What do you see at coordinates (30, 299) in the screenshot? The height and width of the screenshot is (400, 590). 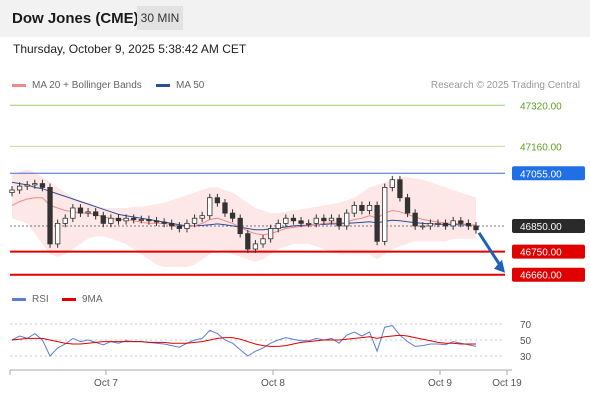 I see `legend-rsi: RSI` at bounding box center [30, 299].